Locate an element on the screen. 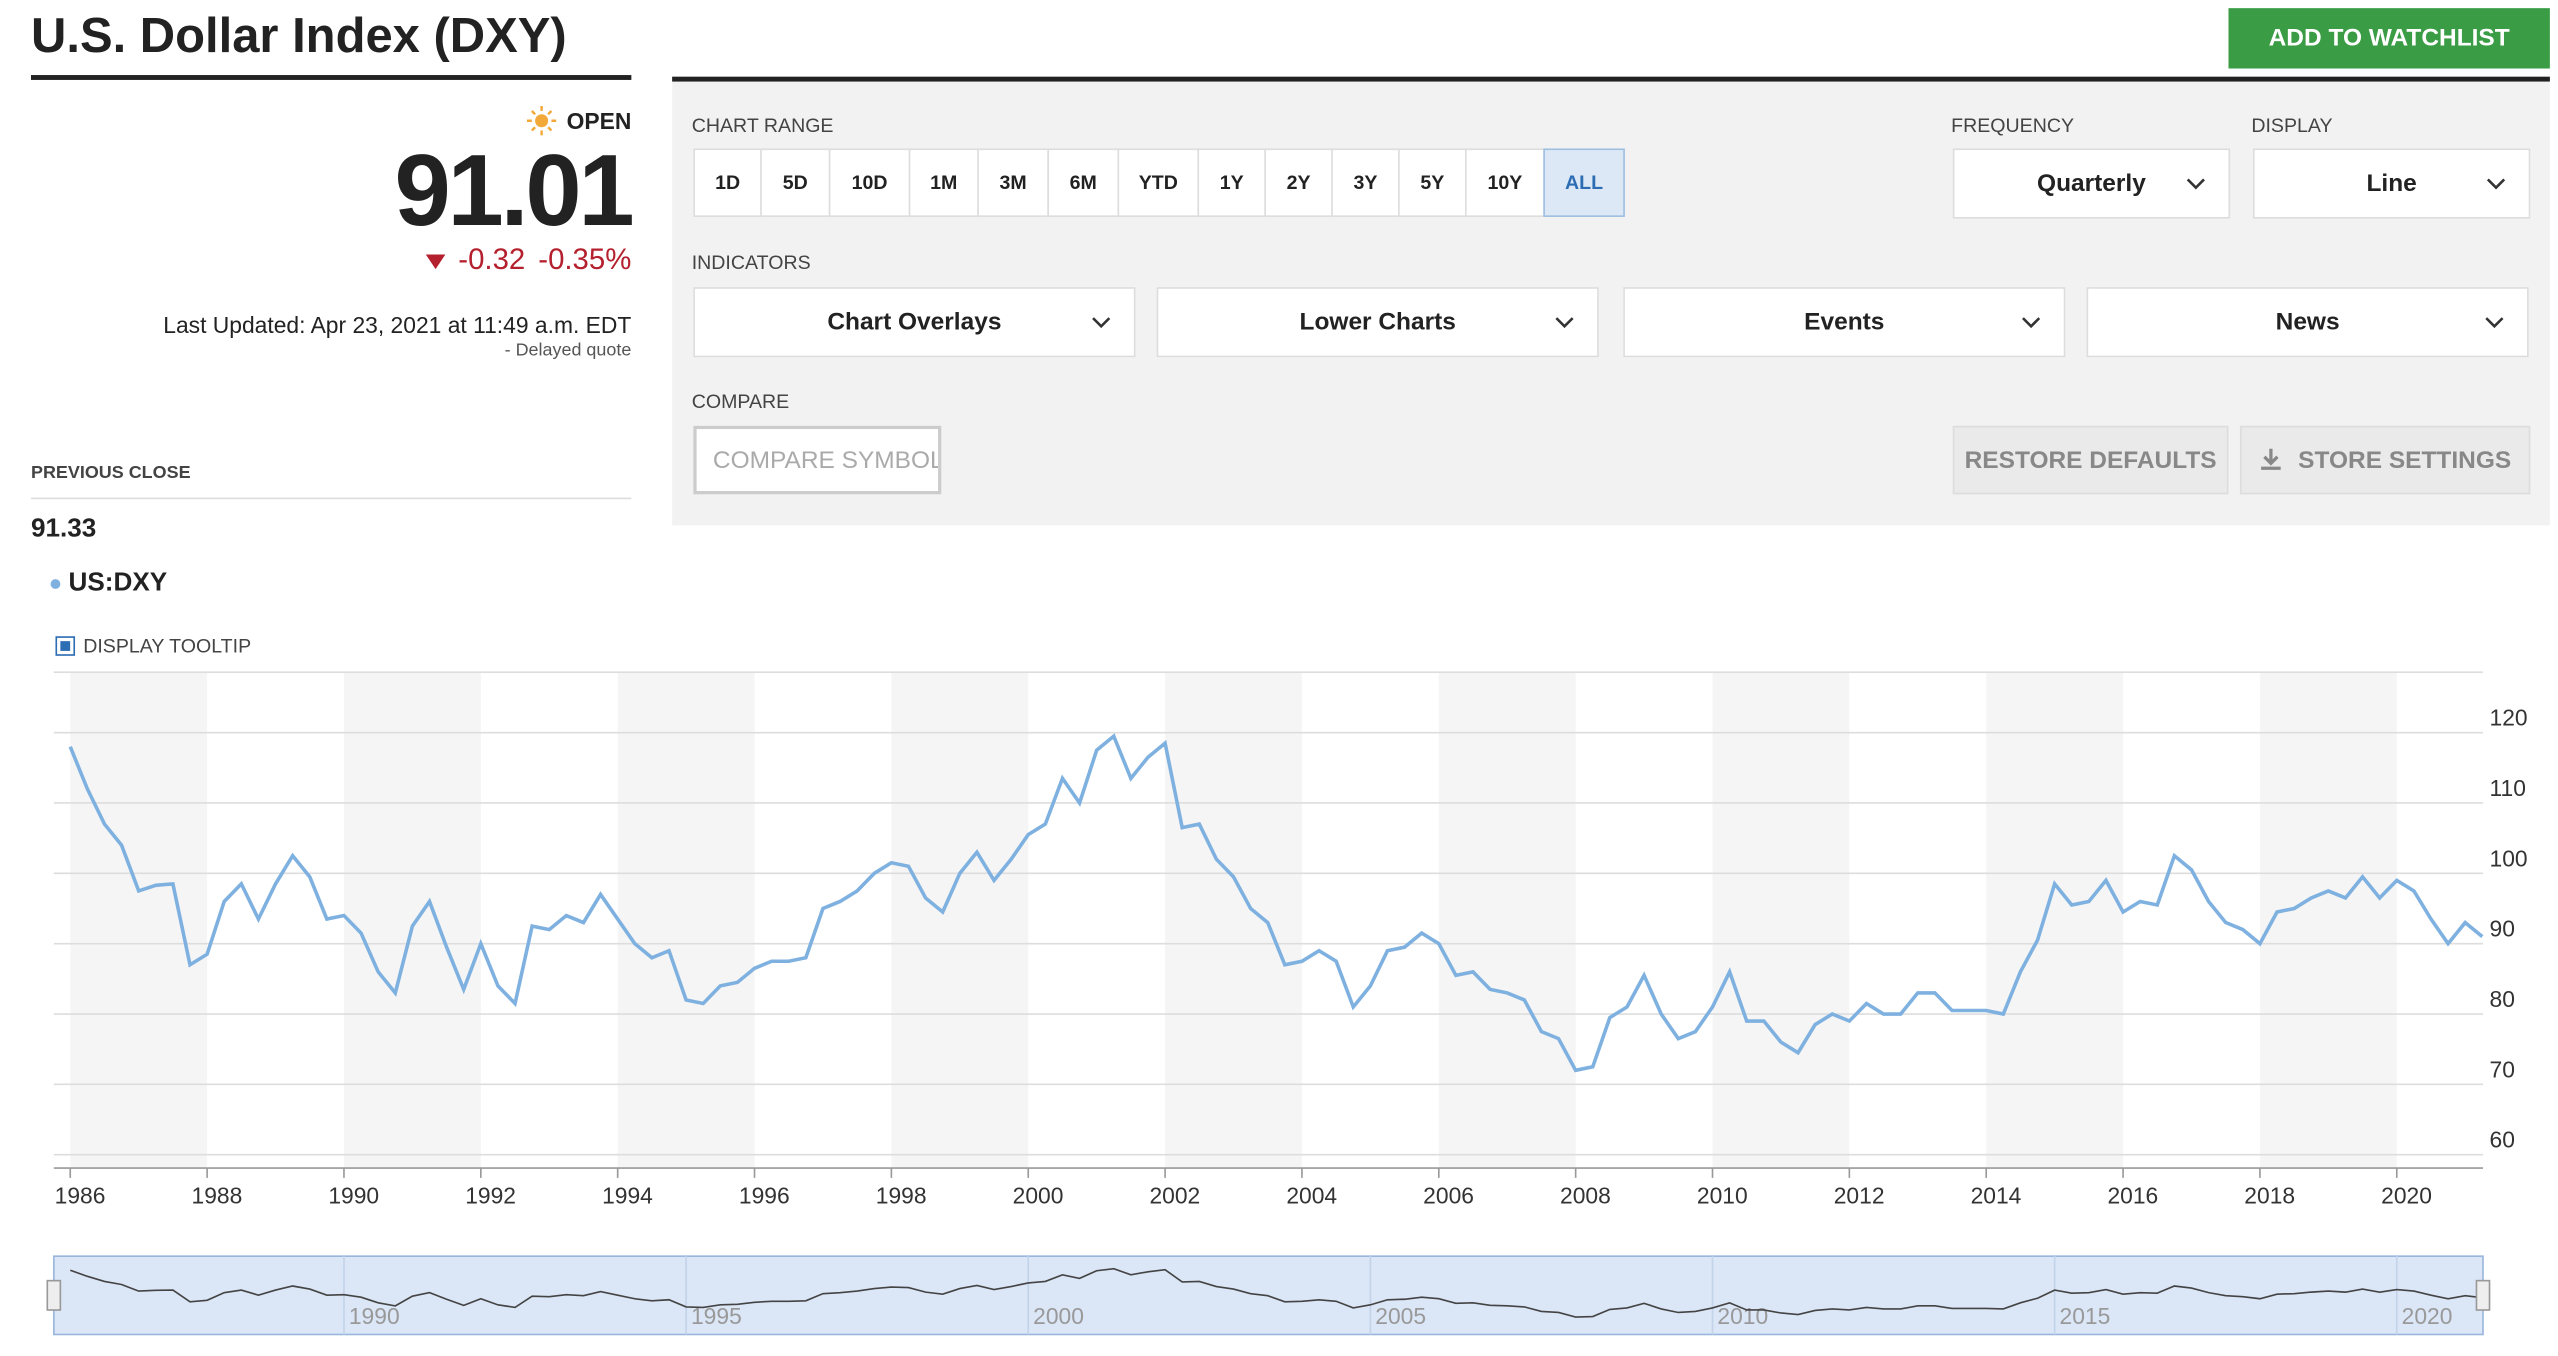 The width and height of the screenshot is (2558, 1356). indicator-text: News is located at coordinates (2307, 322).